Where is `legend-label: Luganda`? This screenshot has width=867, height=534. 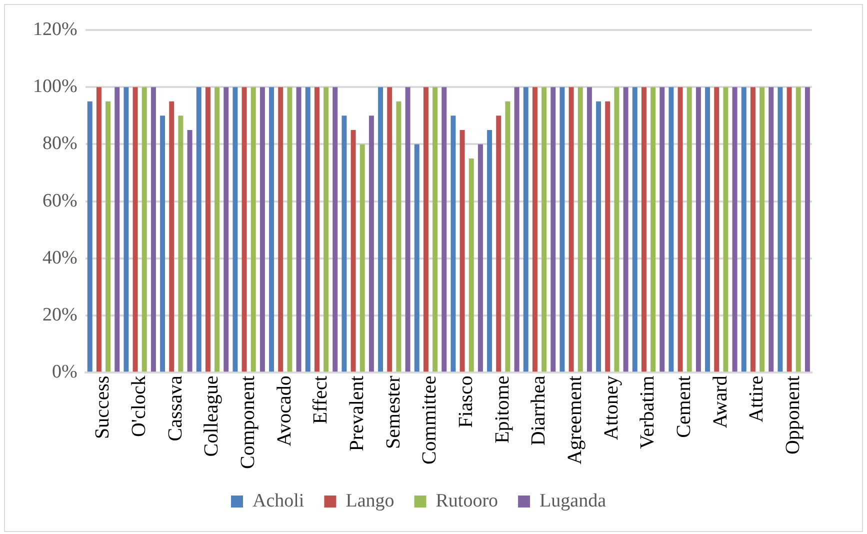
legend-label: Luganda is located at coordinates (573, 501).